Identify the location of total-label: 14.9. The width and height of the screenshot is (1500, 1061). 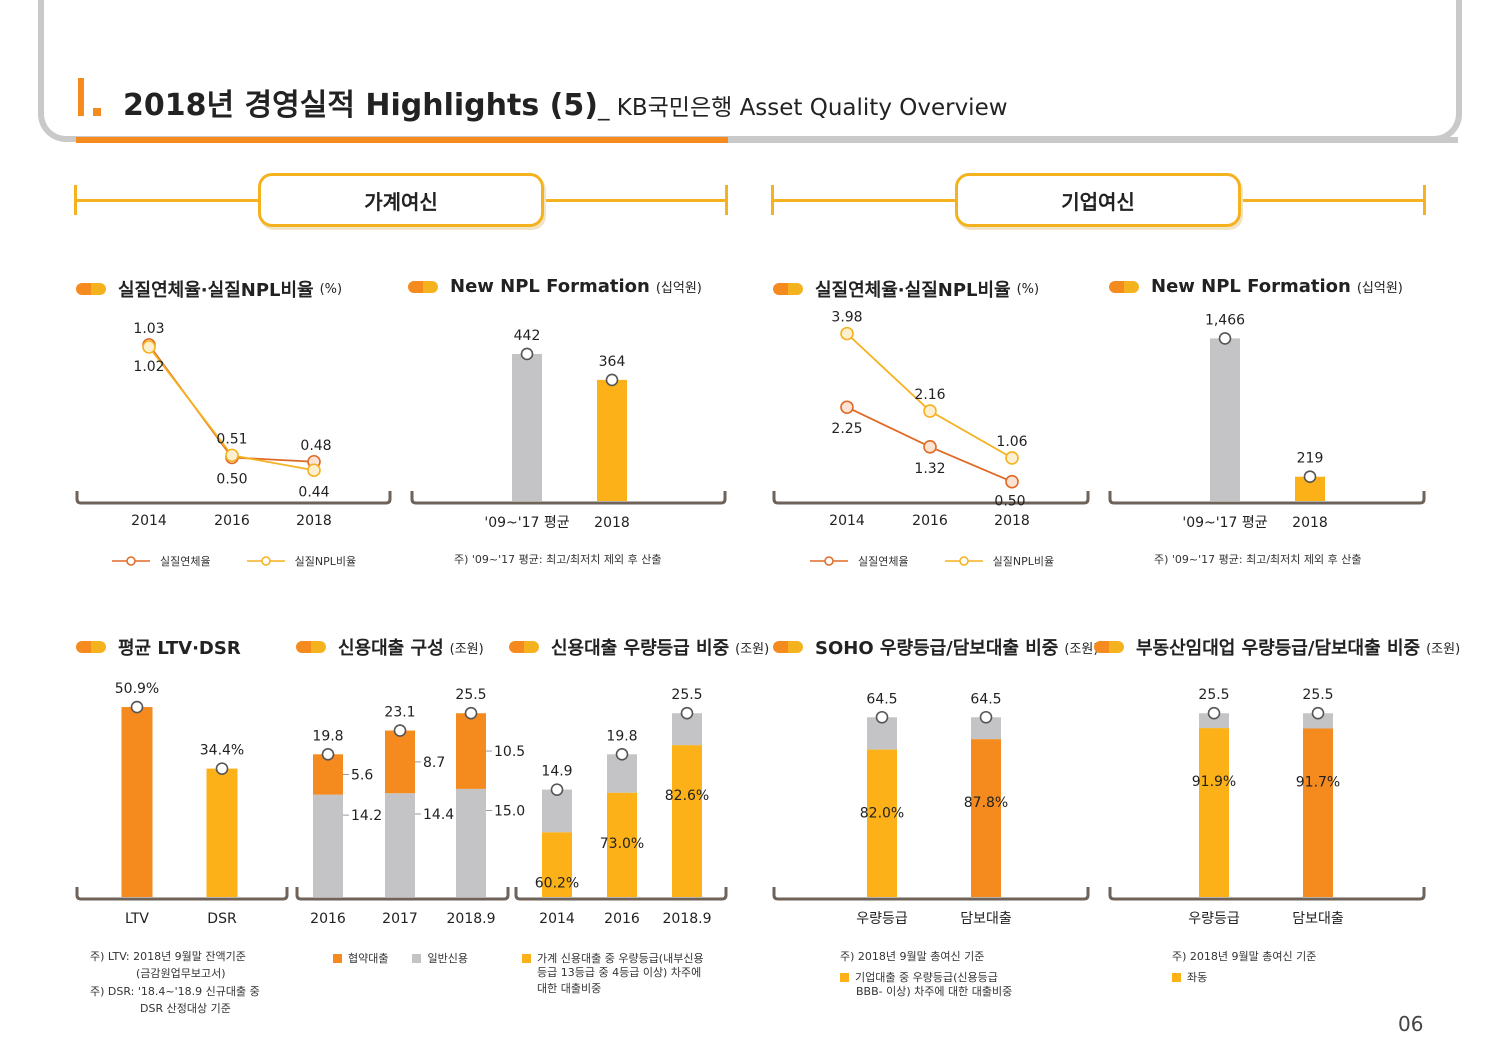
(556, 772).